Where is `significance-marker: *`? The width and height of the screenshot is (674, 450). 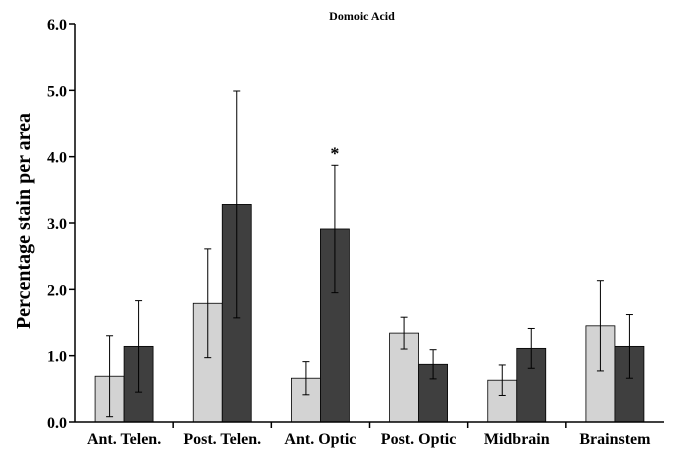
significance-marker: * is located at coordinates (334, 153).